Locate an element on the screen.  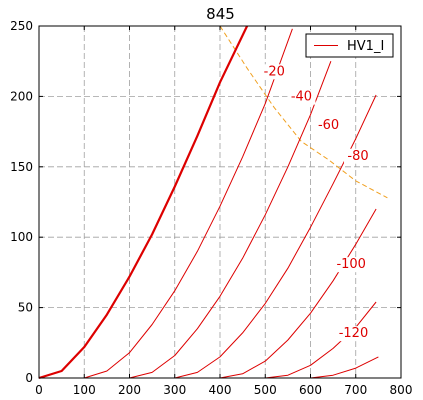
y-tick-label: 50 is located at coordinates (25, 308).